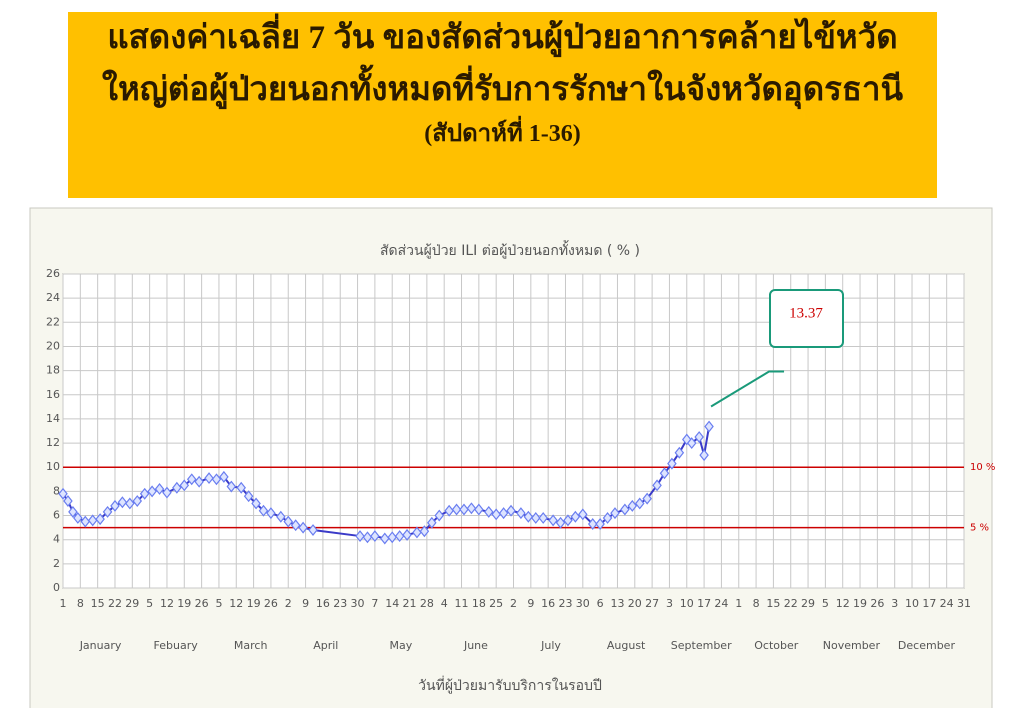 This screenshot has width=1023, height=708. I want to click on x-tick-label: 2, so click(288, 603).